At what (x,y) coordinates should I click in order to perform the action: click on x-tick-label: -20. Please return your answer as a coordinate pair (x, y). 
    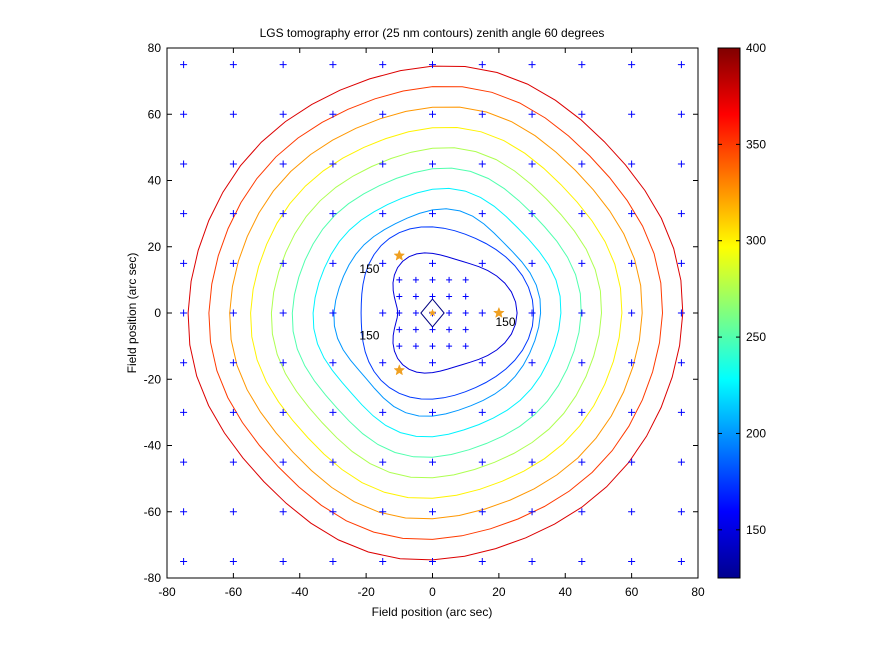
    Looking at the image, I should click on (366, 592).